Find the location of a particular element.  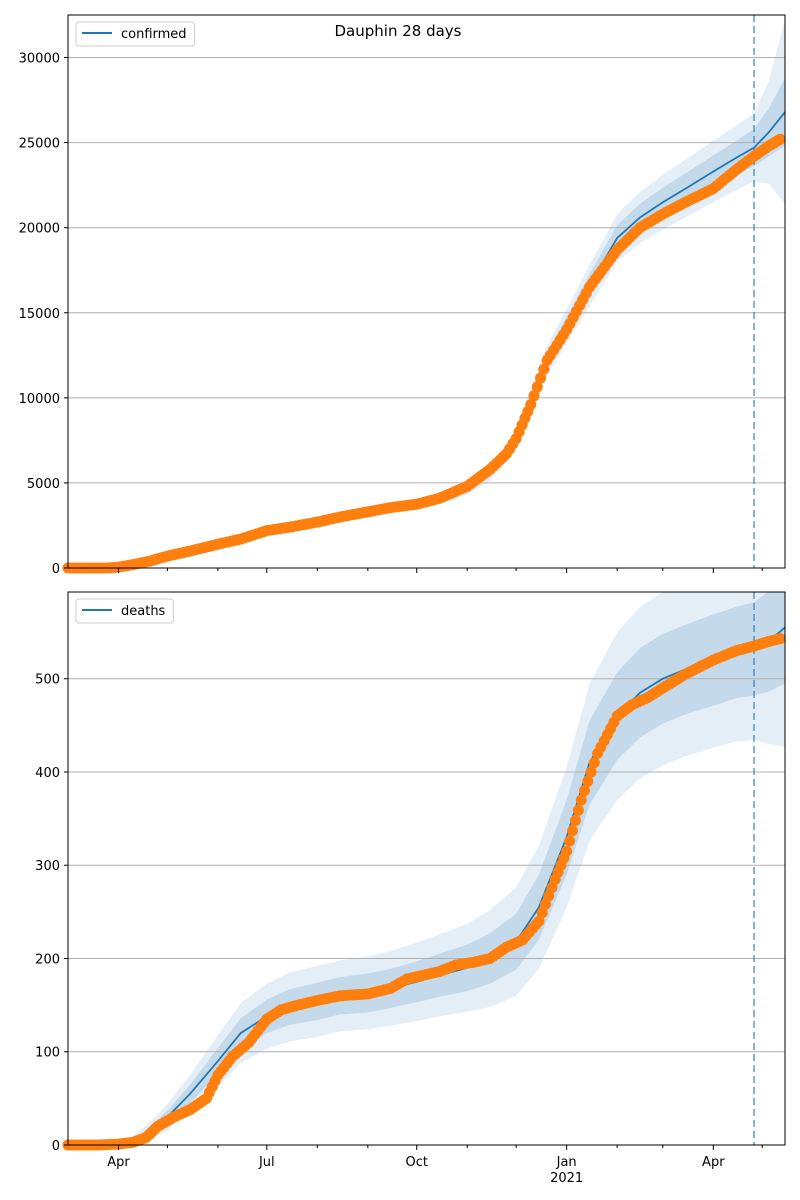

confirmed-ytick-label: 10000 is located at coordinates (39, 399).